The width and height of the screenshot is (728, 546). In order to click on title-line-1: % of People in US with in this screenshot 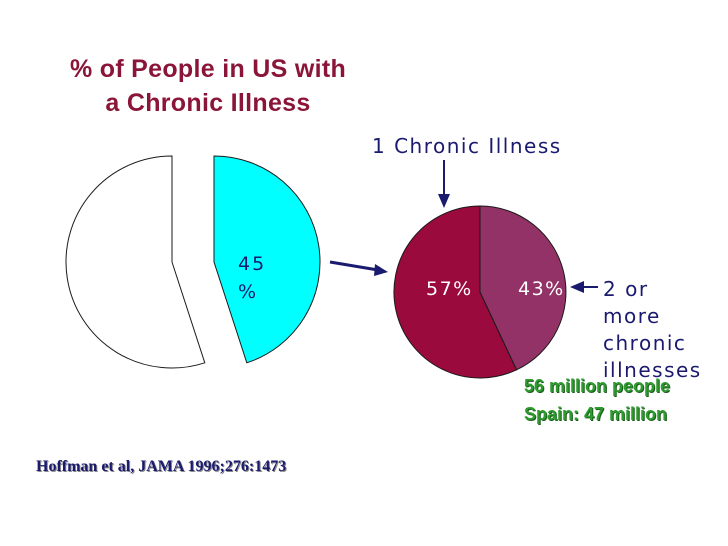, I will do `click(208, 69)`.